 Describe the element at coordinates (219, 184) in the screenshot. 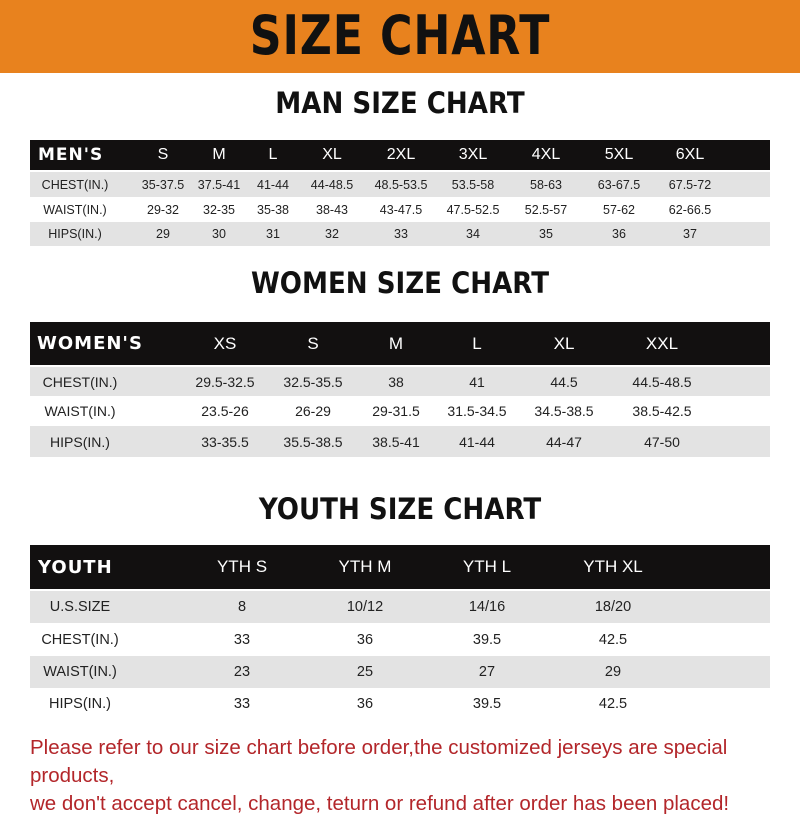

I see `size-value: 37.5-41` at that location.